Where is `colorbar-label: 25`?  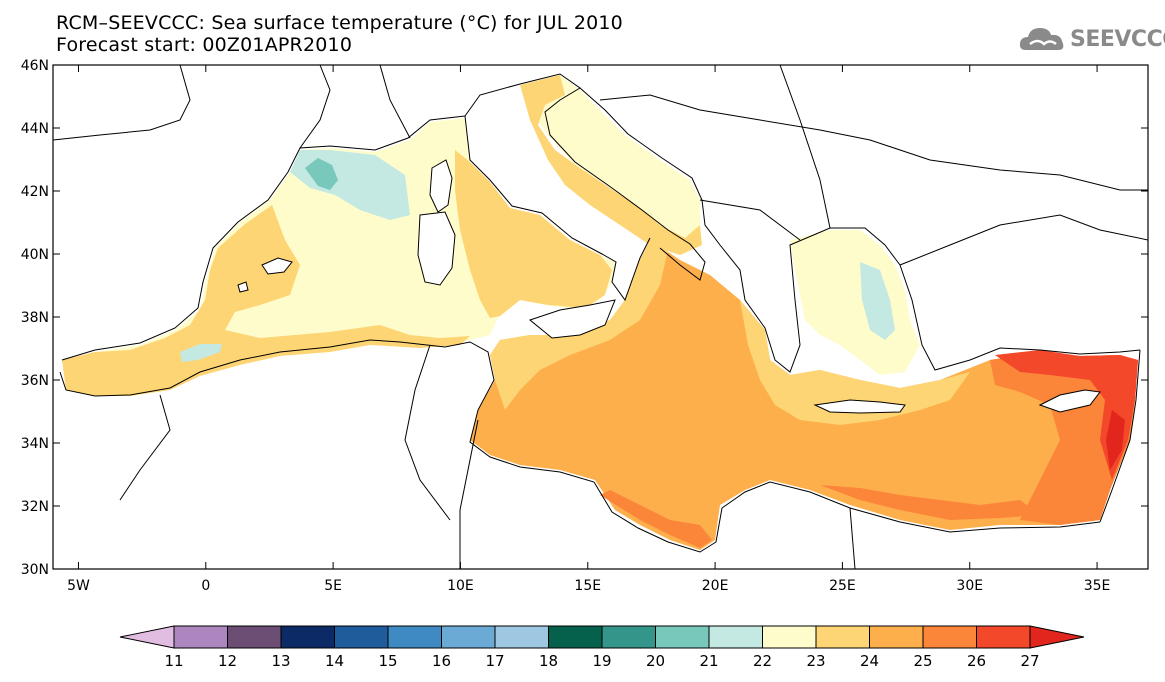 colorbar-label: 25 is located at coordinates (922, 661).